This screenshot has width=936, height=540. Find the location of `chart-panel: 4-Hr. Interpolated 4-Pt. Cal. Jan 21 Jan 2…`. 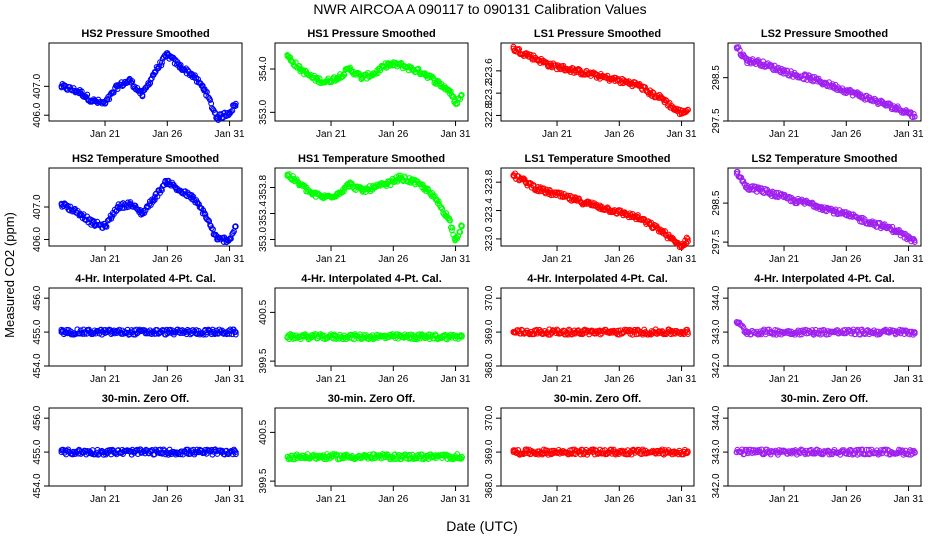

chart-panel: 4-Hr. Interpolated 4-Pt. Cal. Jan 21 Jan 2… is located at coordinates (817, 329).